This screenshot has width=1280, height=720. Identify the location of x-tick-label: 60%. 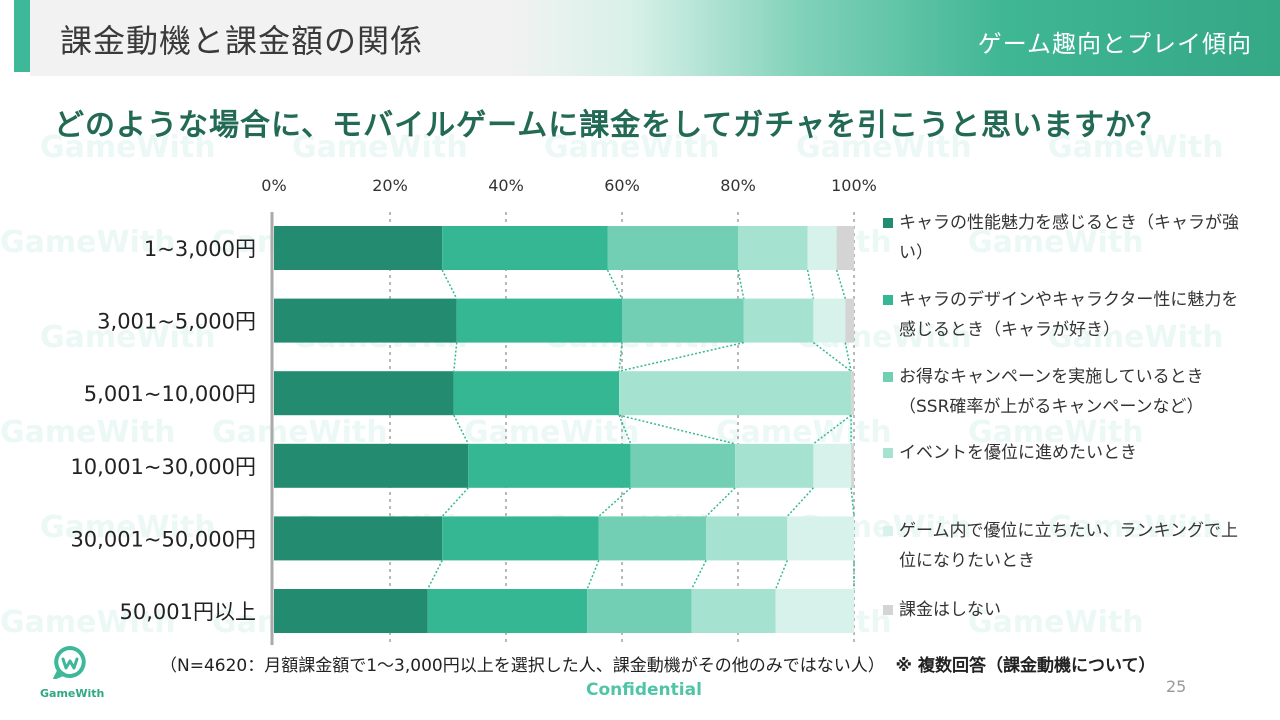
(622, 185).